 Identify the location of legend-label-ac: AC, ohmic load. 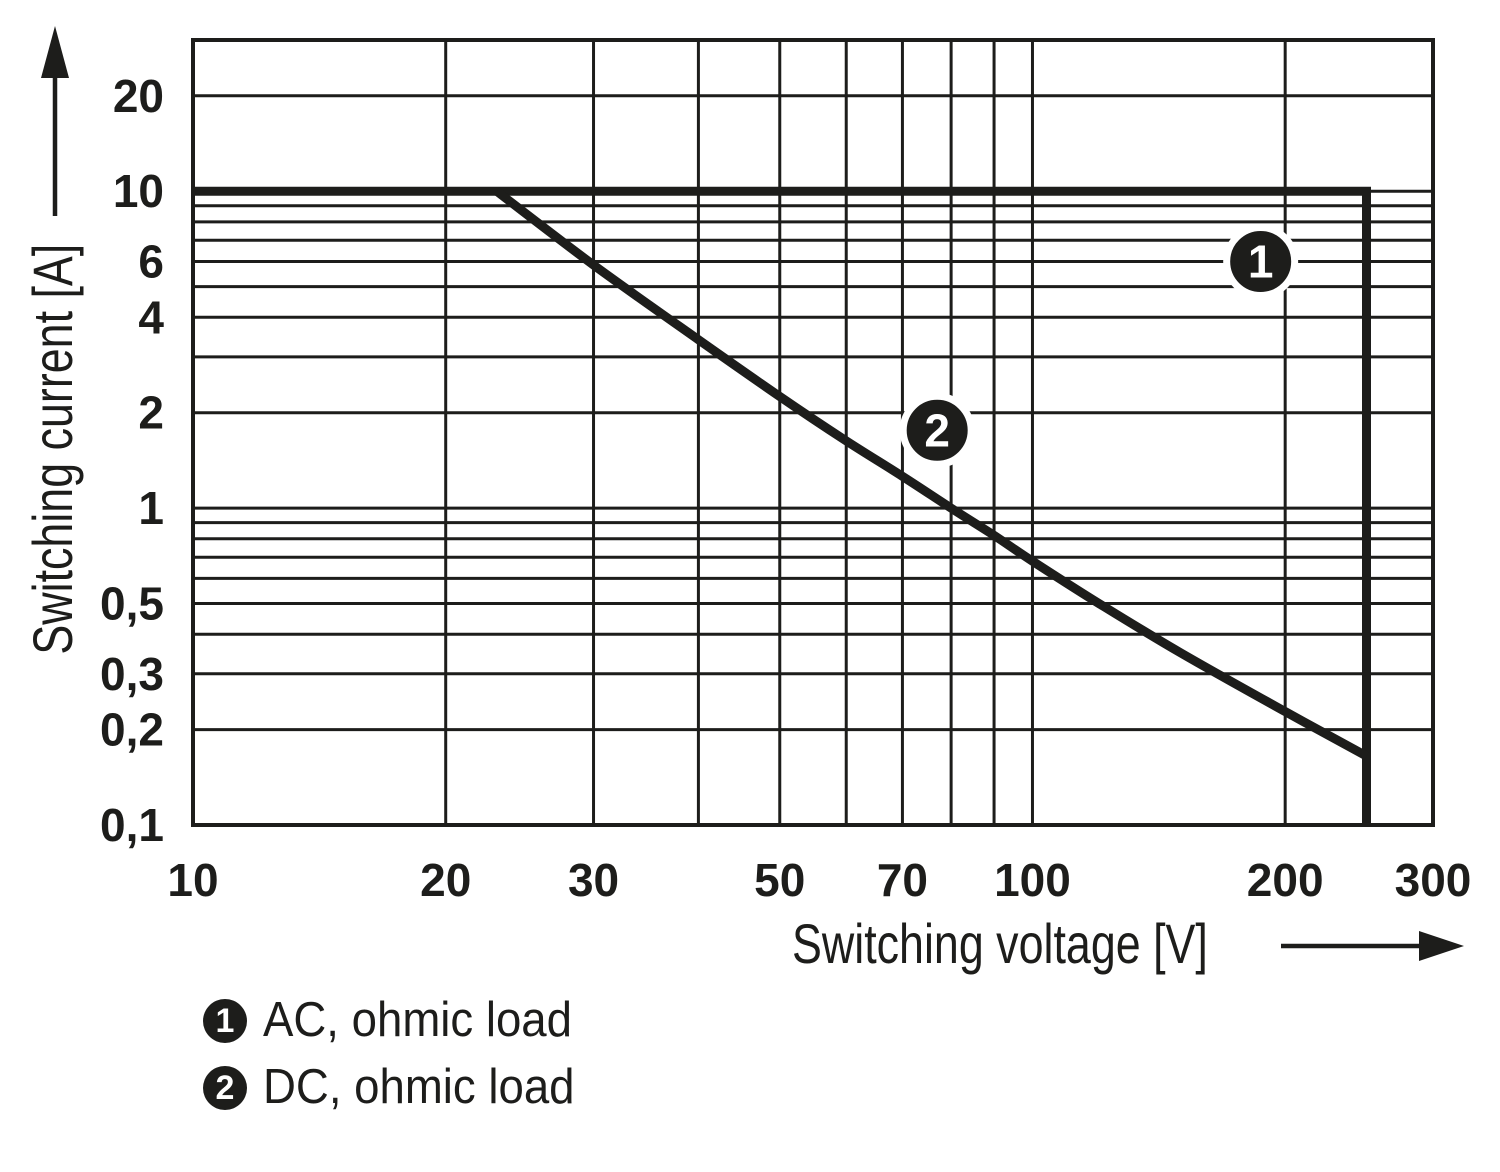
(418, 1020).